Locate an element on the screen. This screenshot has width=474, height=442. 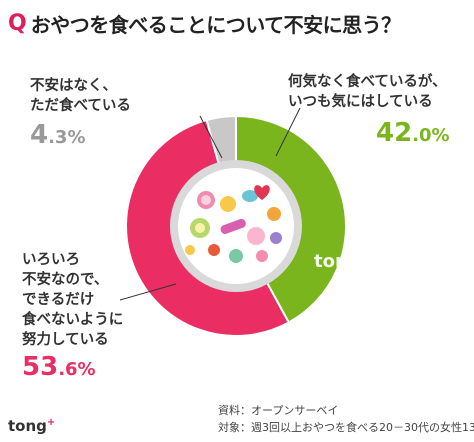
brand-logo: tong+ is located at coordinates (31, 426).